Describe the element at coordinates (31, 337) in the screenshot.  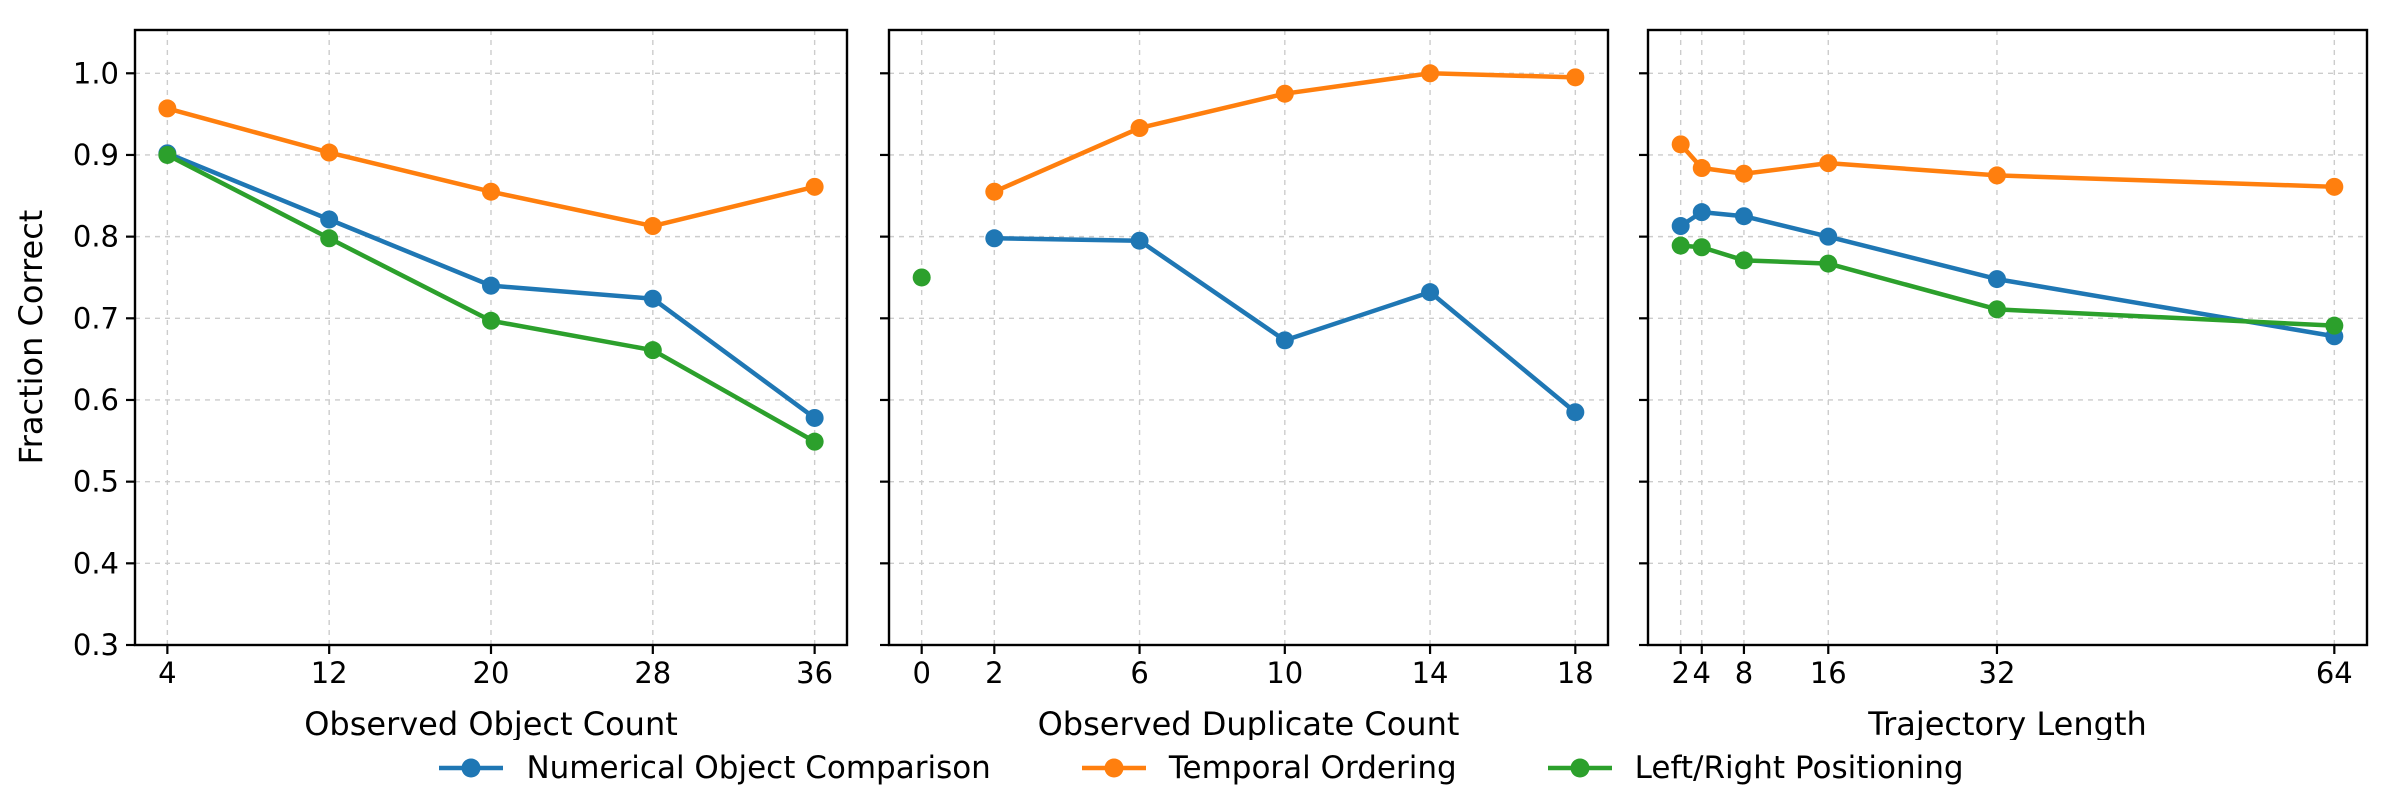
I see `y-axis-label: Fraction Correct` at that location.